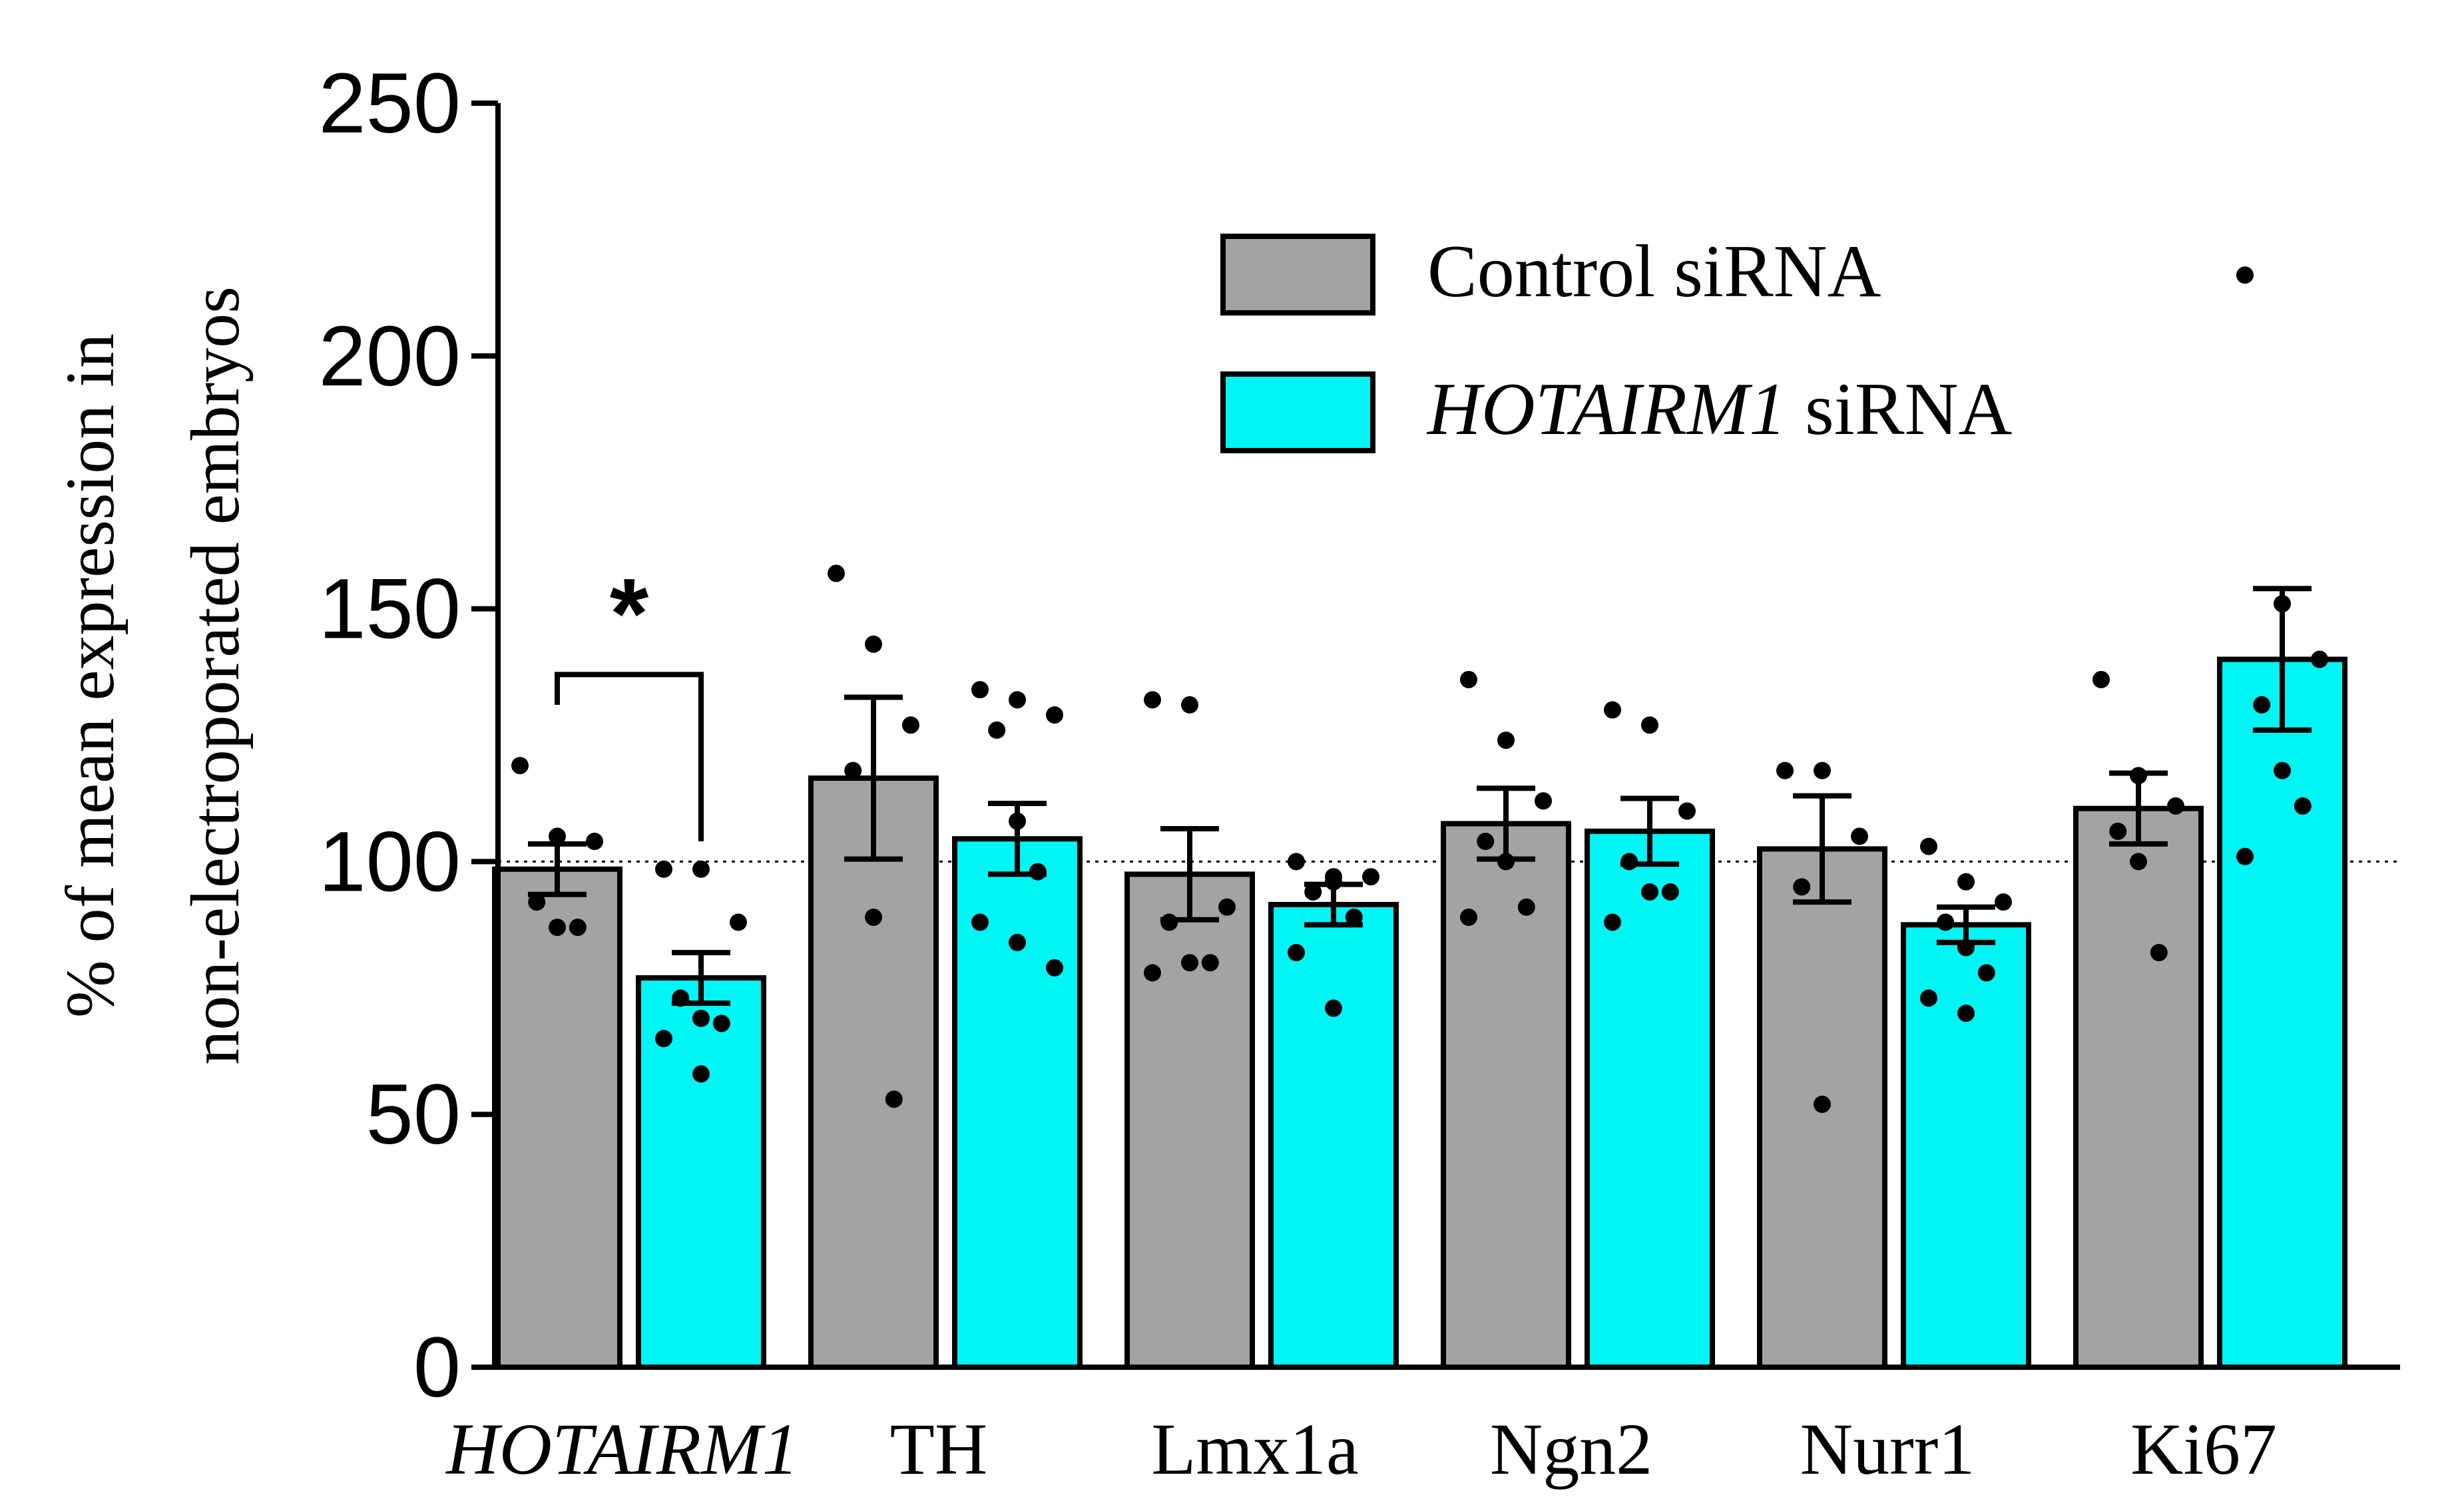 This screenshot has width=2464, height=1499. Describe the element at coordinates (90, 675) in the screenshot. I see `y-axis-title-line-1: % of mean expression in` at that location.